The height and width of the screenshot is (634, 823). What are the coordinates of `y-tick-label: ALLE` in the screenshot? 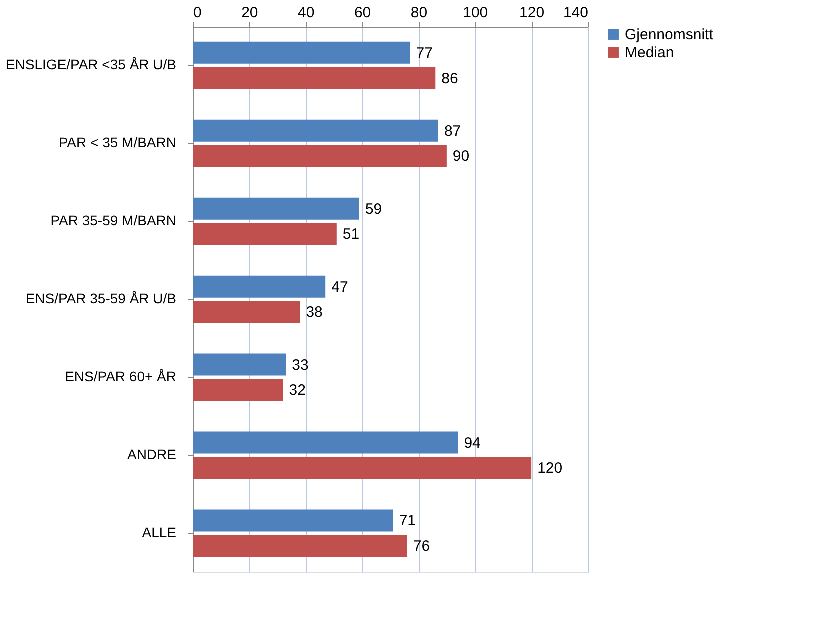 It's located at (159, 532).